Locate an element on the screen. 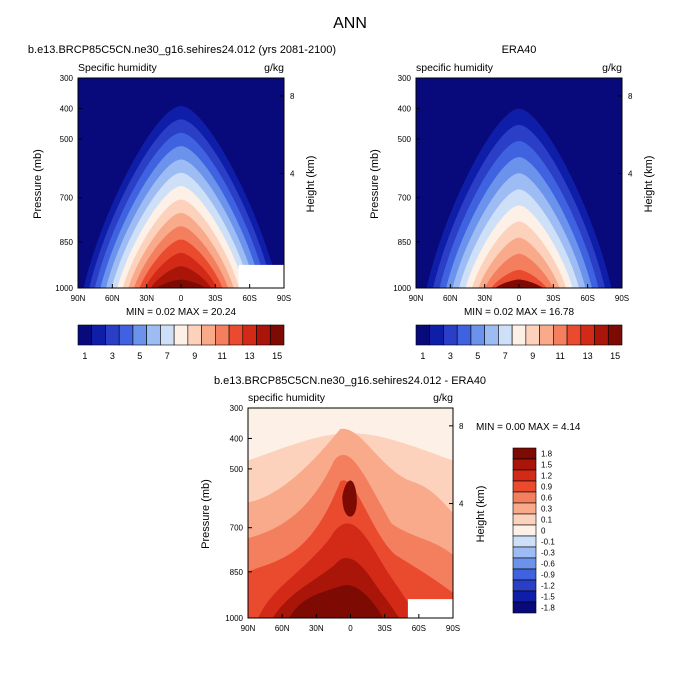 The image size is (700, 700). panel3-y-axis-label: Pressure (mb) is located at coordinates (206, 514).